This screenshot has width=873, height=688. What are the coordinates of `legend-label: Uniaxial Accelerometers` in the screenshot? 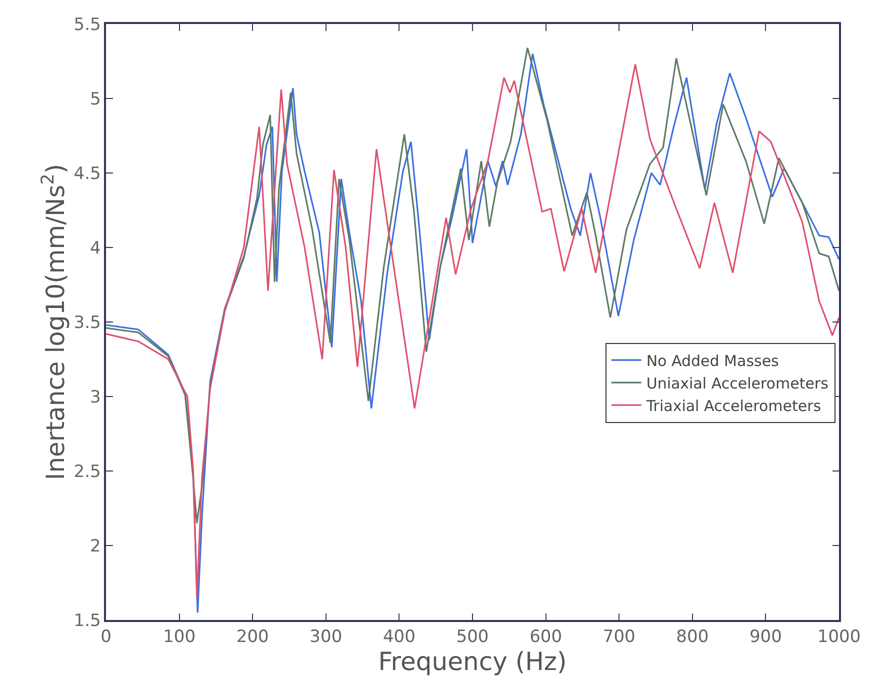 It's located at (737, 383).